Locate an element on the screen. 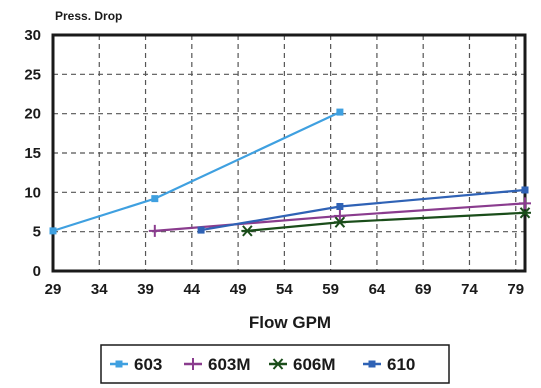 The width and height of the screenshot is (541, 388). legend-label: 610 is located at coordinates (401, 364).